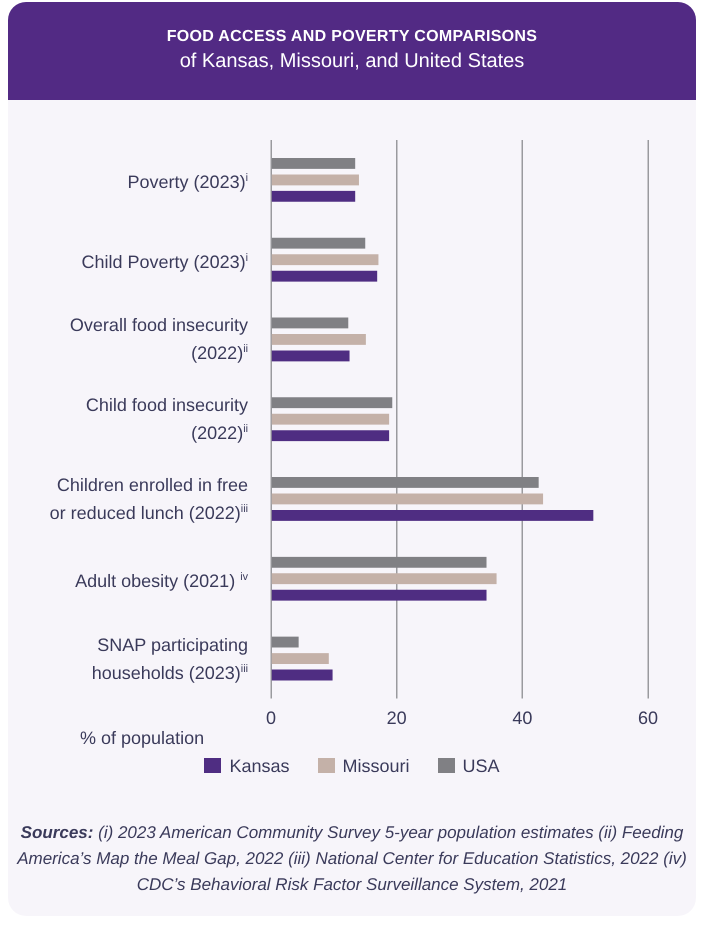 Image resolution: width=704 pixels, height=925 pixels. I want to click on chart-subtitle: of Kansas, Missouri, and United States, so click(352, 61).